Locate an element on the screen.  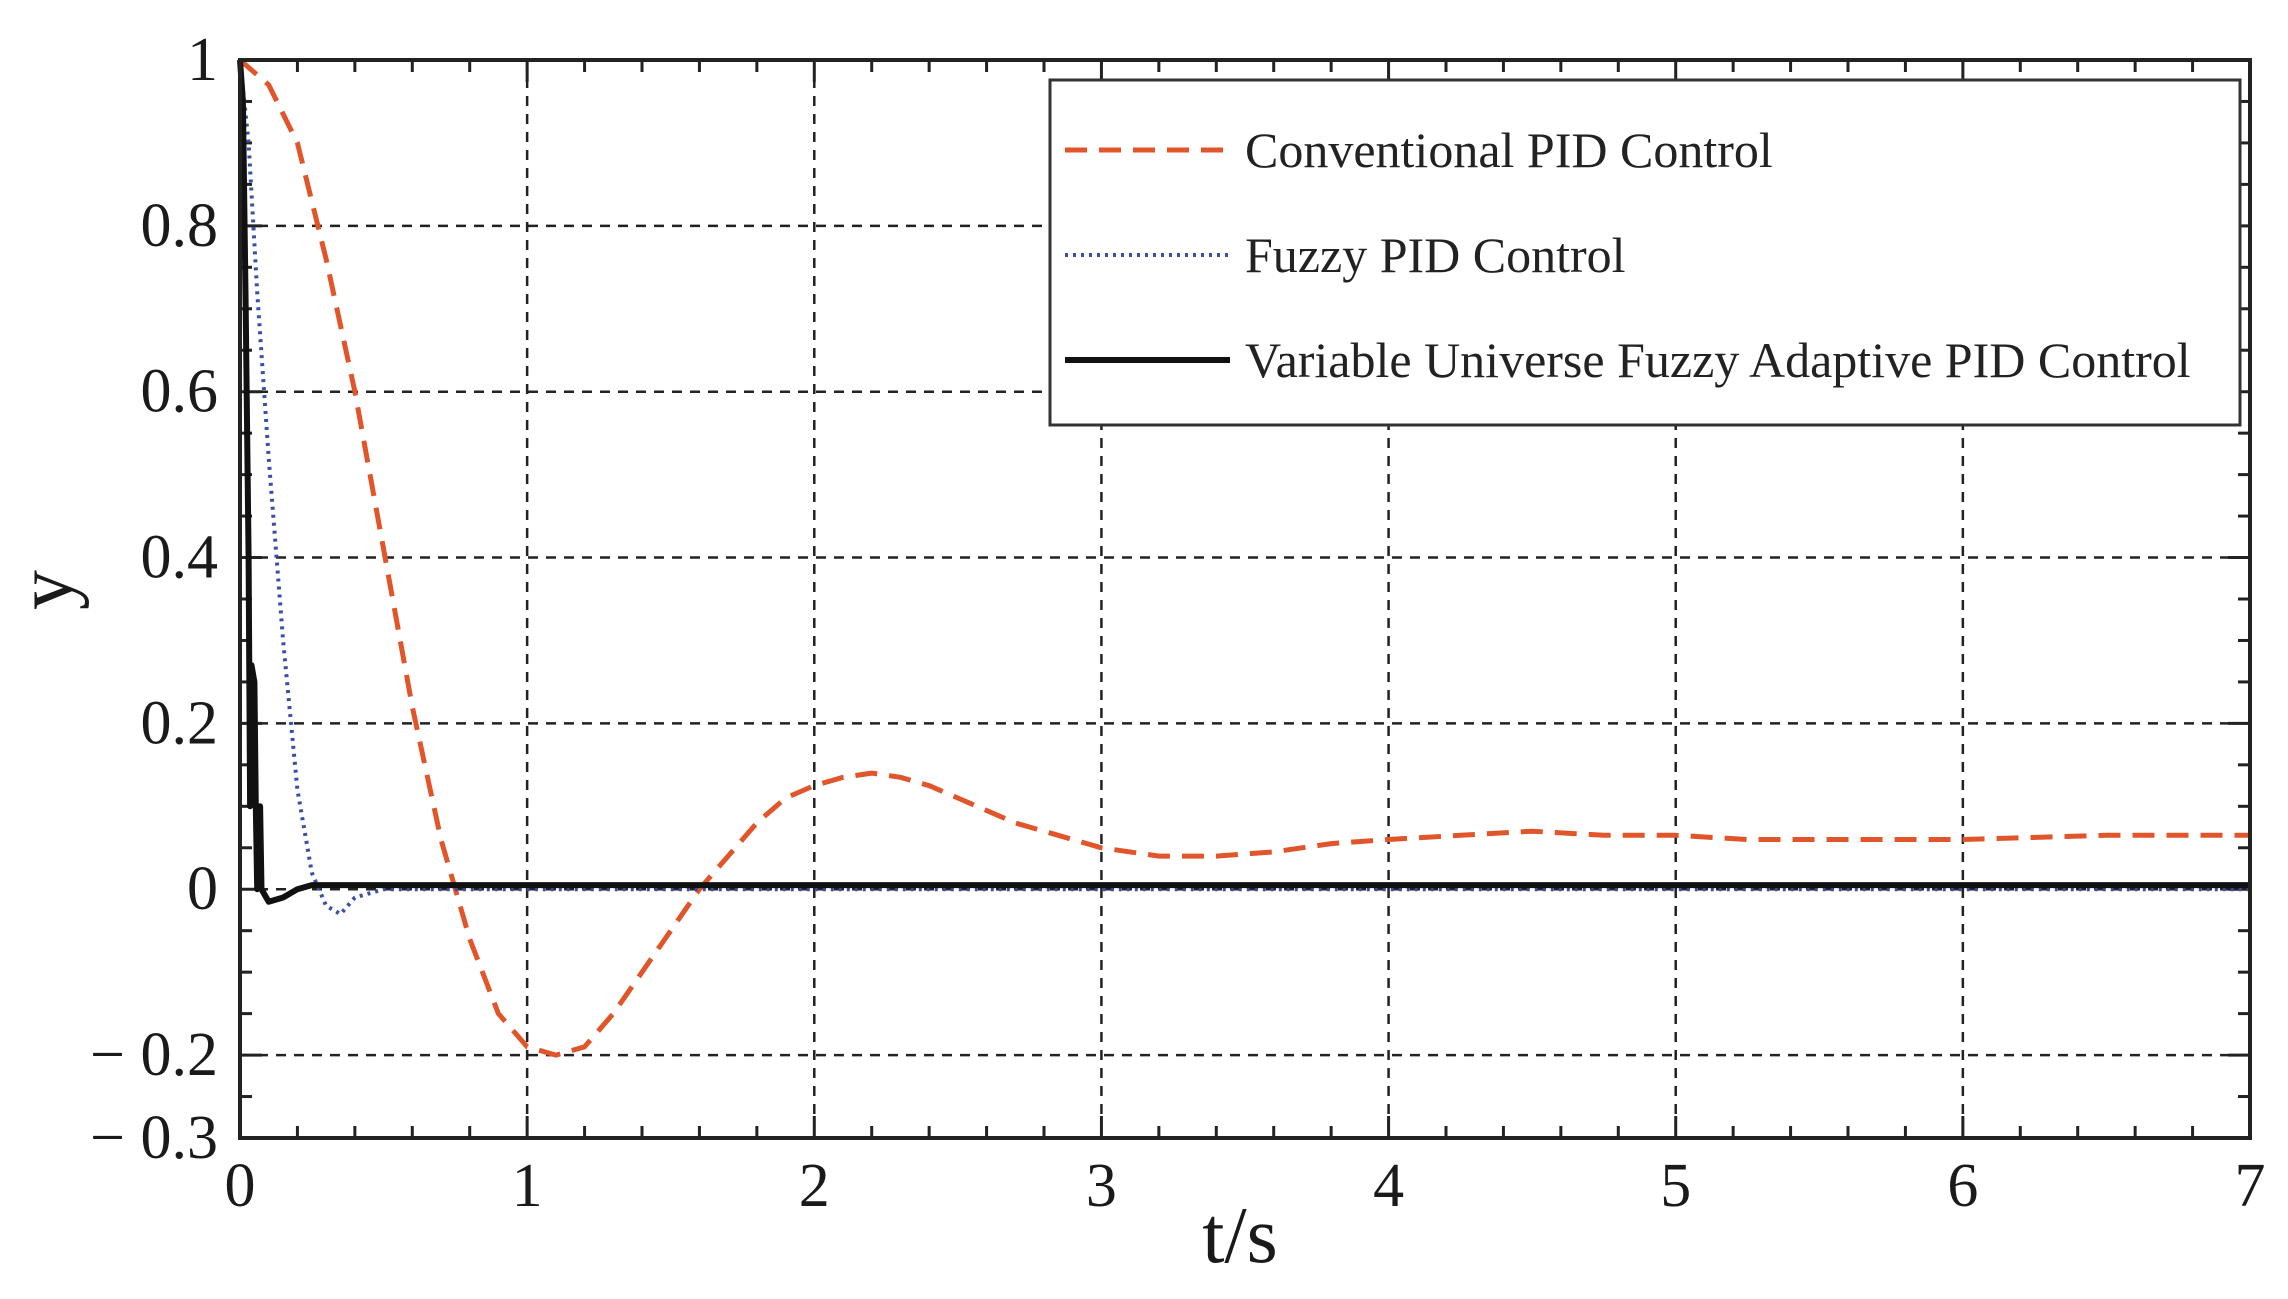
y-tick-labels: 1 0.8 0.6 0.4 0.2 0 − 0.2 − 0.3 is located at coordinates (154, 599).